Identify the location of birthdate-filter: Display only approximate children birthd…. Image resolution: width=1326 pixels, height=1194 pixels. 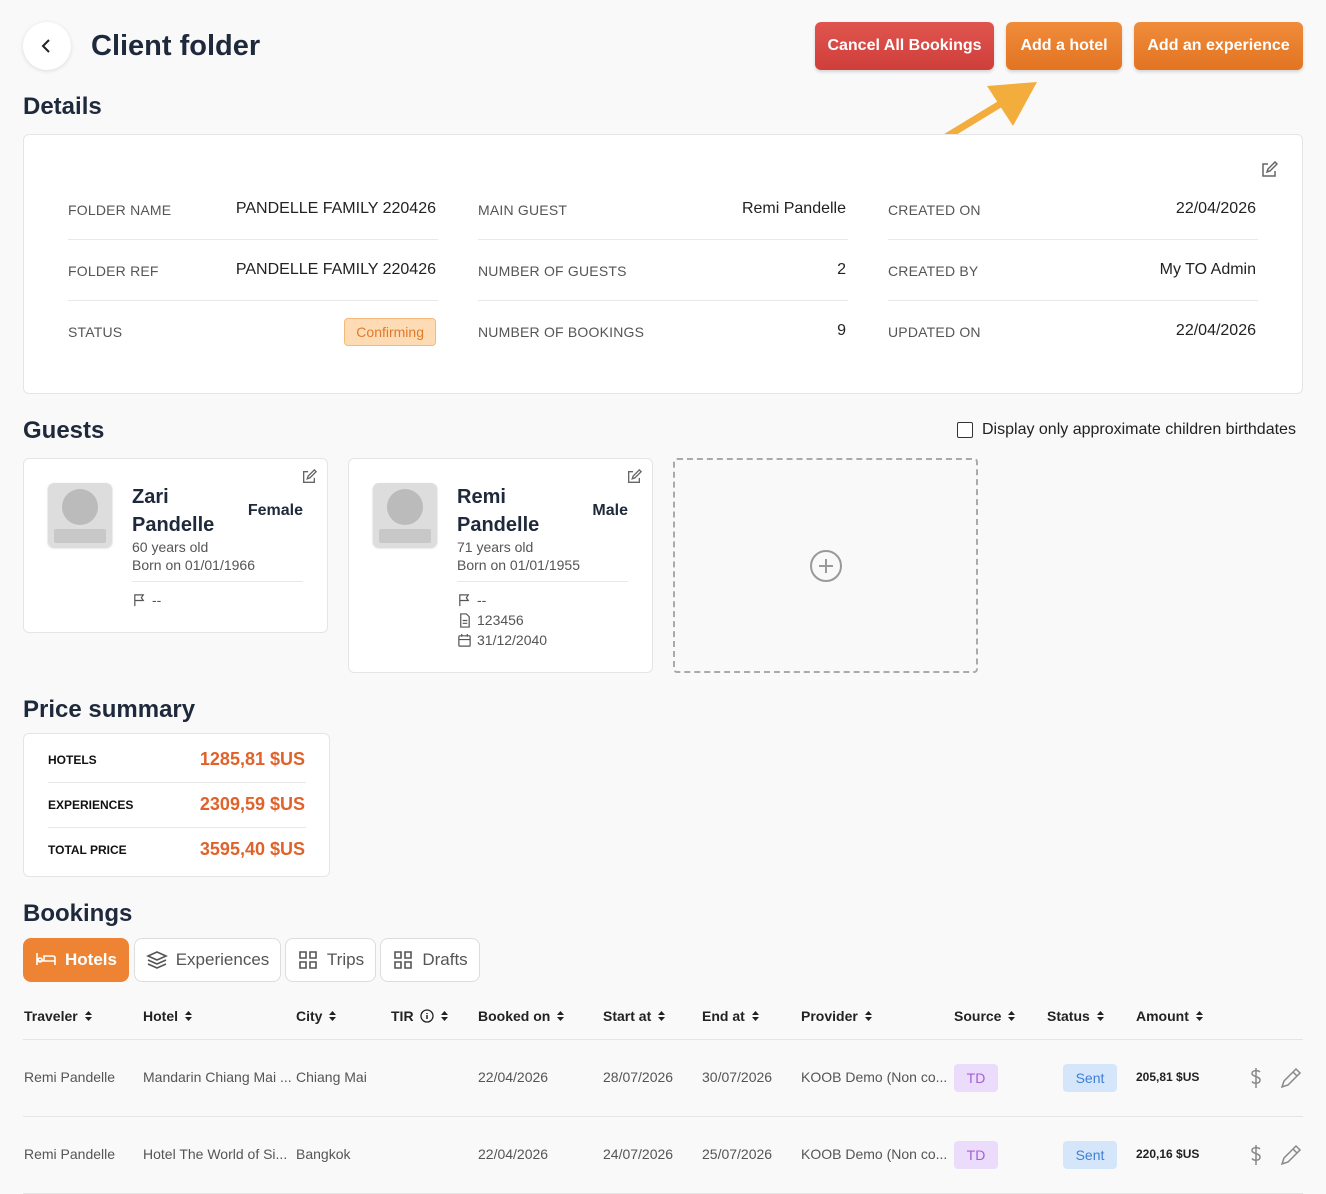
(1126, 430).